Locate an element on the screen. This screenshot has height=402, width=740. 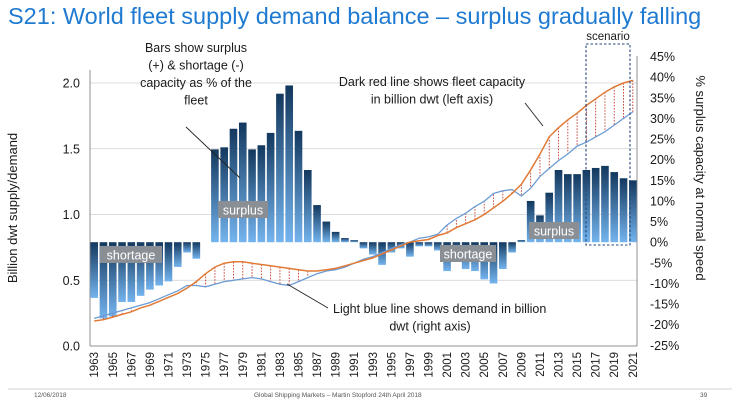
x-tick-label-1991: 1991 is located at coordinates (355, 365).